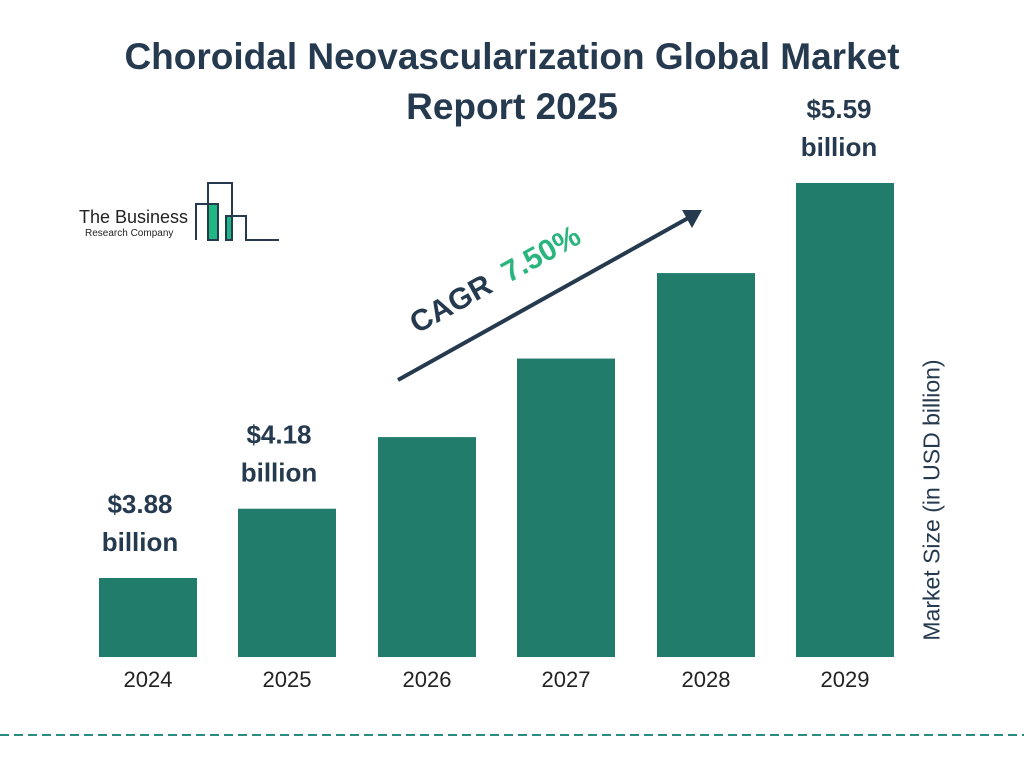  What do you see at coordinates (427, 547) in the screenshot?
I see `bar-2026` at bounding box center [427, 547].